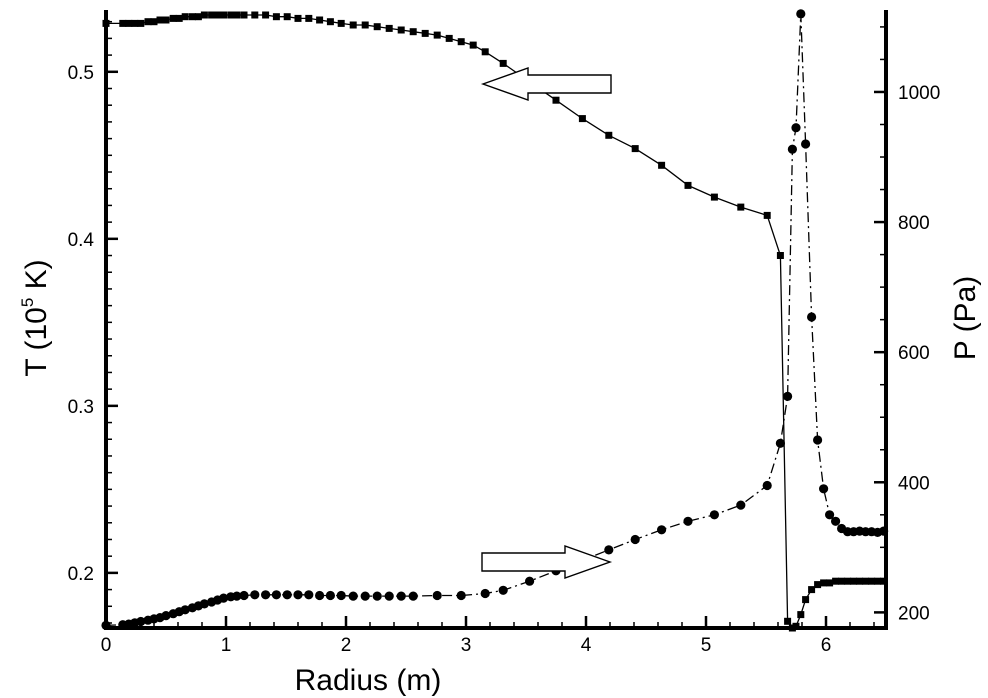  I want to click on y-left-tick-label-2: 0.4, so click(81, 240).